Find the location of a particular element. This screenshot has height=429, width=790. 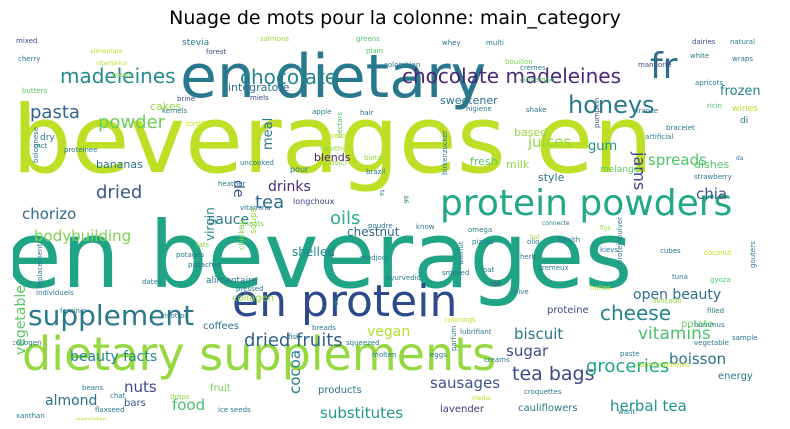

word-huiles: huiles is located at coordinates (600, 288).